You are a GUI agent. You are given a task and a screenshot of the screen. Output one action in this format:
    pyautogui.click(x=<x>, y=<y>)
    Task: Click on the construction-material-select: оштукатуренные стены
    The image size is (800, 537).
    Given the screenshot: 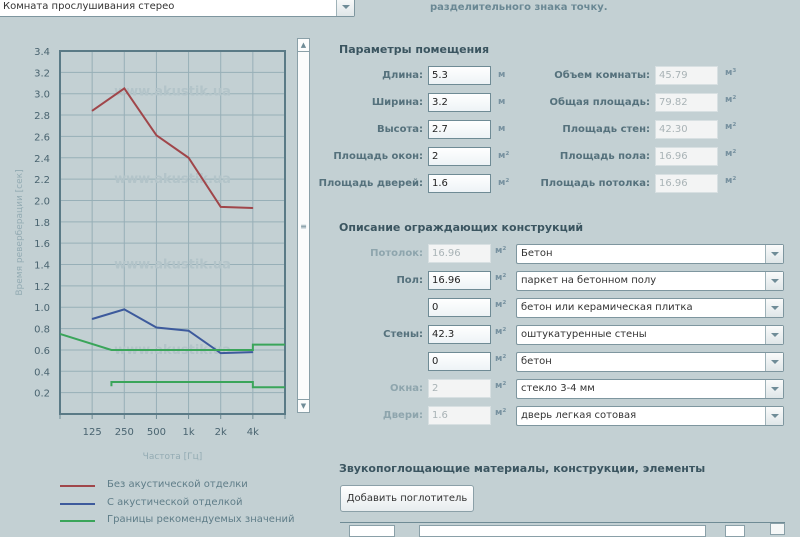 What is the action you would take?
    pyautogui.click(x=650, y=335)
    